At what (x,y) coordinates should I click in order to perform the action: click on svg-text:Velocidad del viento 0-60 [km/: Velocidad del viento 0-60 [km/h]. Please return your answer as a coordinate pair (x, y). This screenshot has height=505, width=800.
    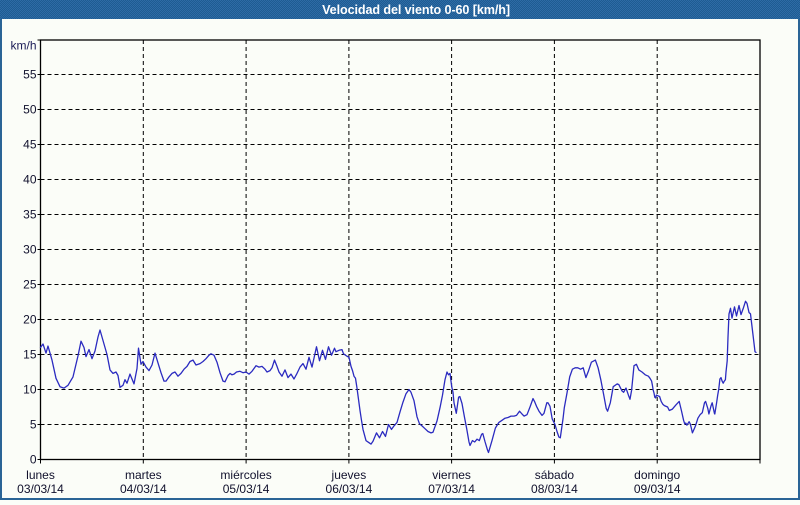
    Looking at the image, I should click on (416, 10).